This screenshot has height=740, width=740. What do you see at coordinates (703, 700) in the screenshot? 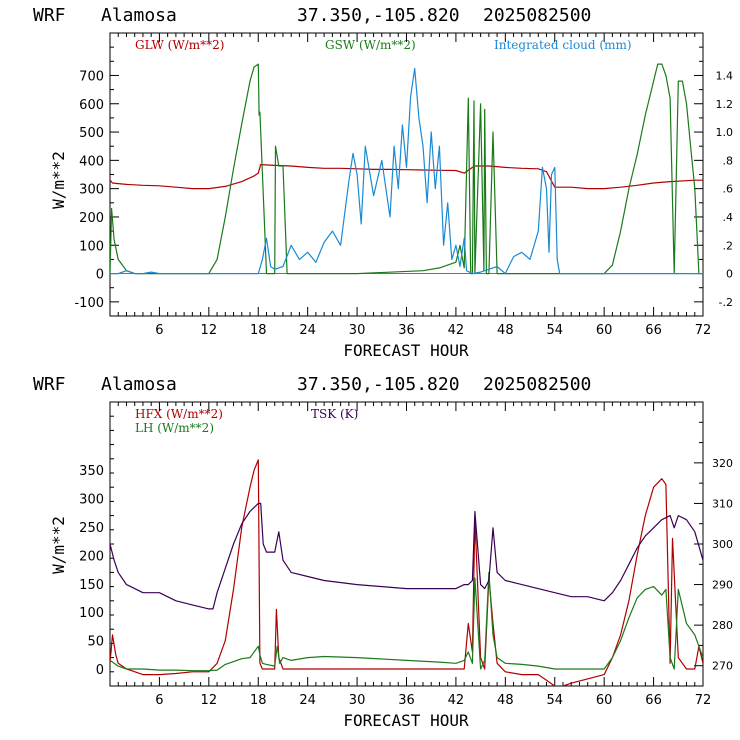
I see `panel2-x-tick-label: 72` at bounding box center [703, 700].